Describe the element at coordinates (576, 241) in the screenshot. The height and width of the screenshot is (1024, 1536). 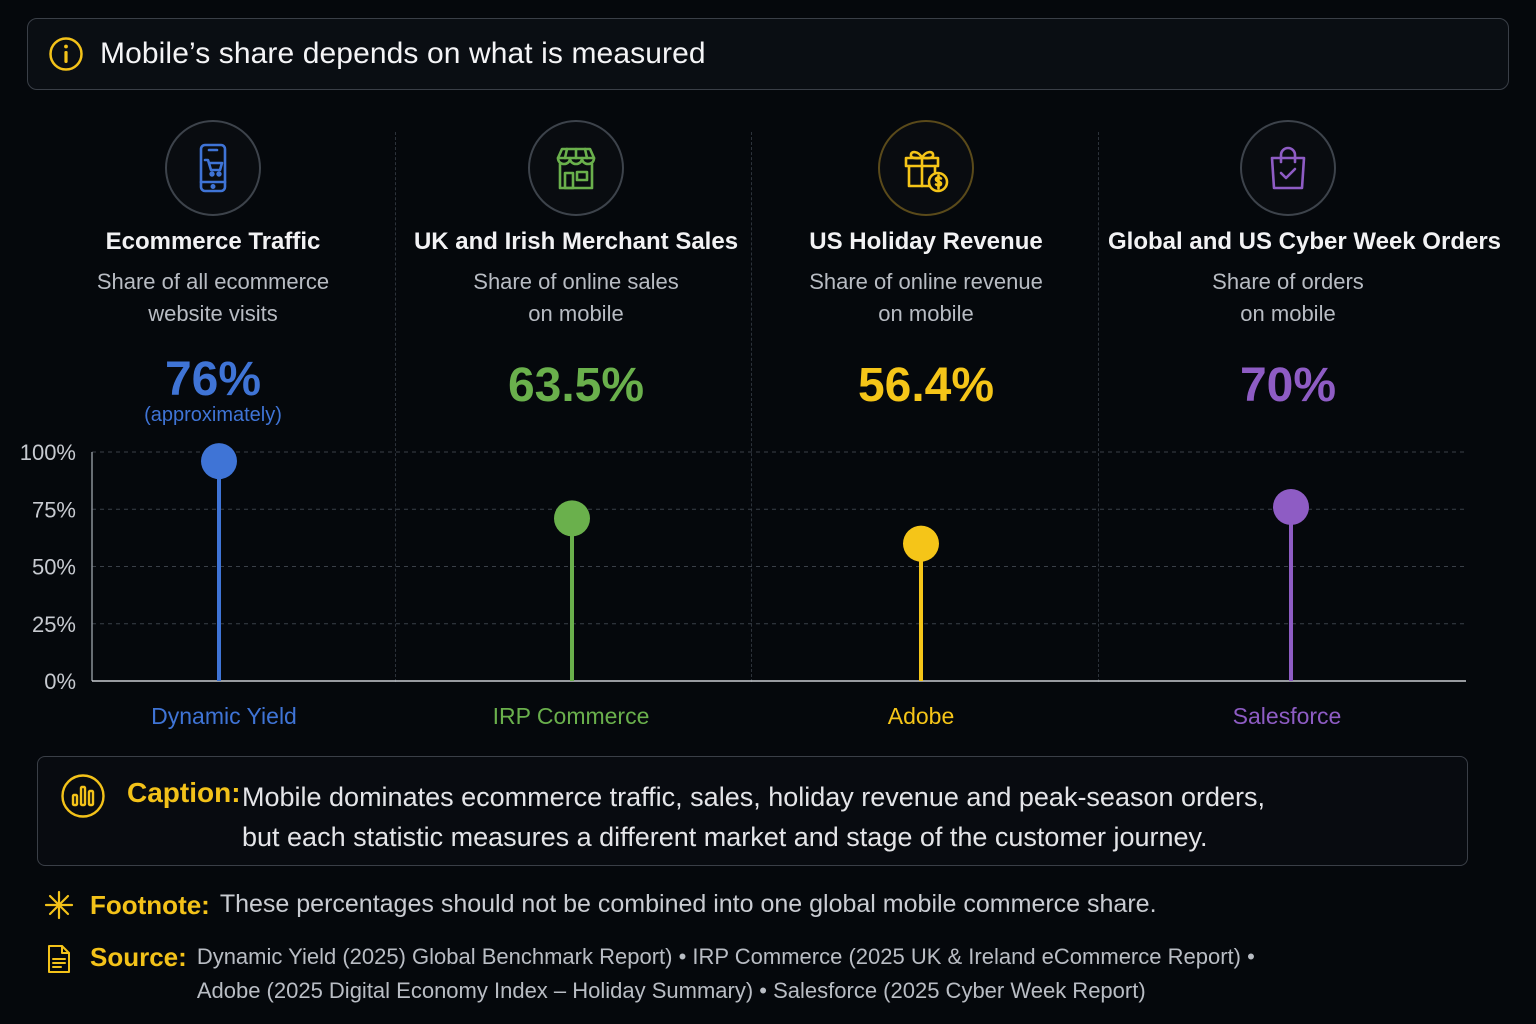
I see `panel-title: UK and Irish Merchant Sales` at that location.